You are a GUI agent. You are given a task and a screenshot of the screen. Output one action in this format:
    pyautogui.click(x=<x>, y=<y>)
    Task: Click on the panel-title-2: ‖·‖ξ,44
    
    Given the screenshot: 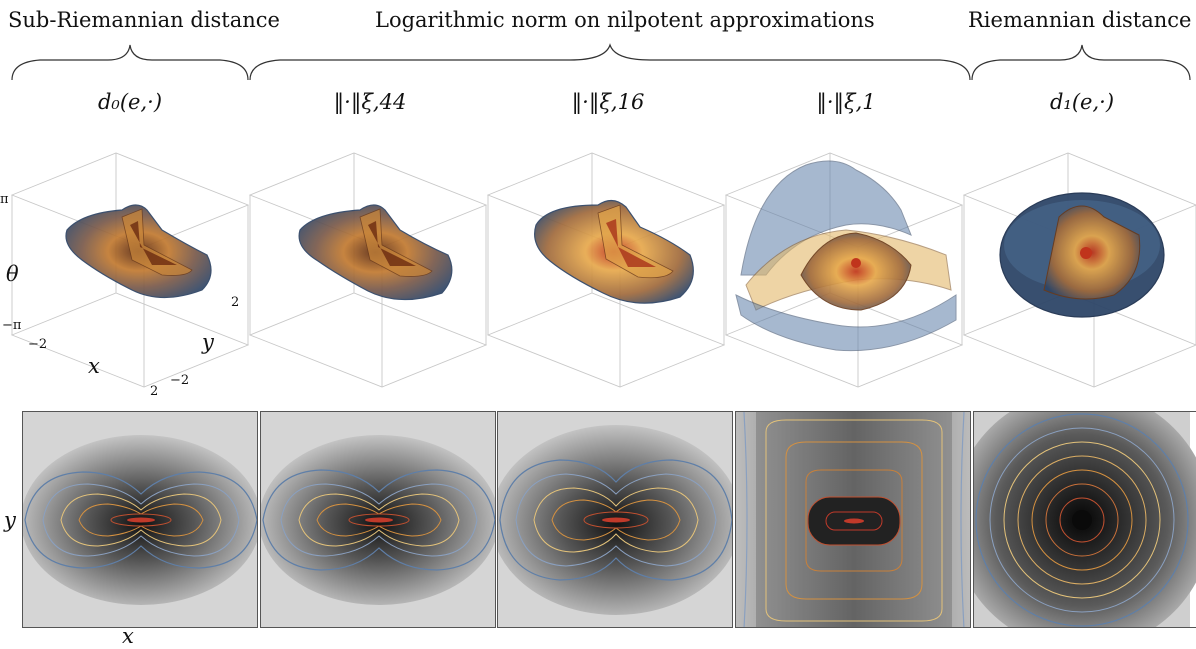 What is the action you would take?
    pyautogui.click(x=370, y=102)
    